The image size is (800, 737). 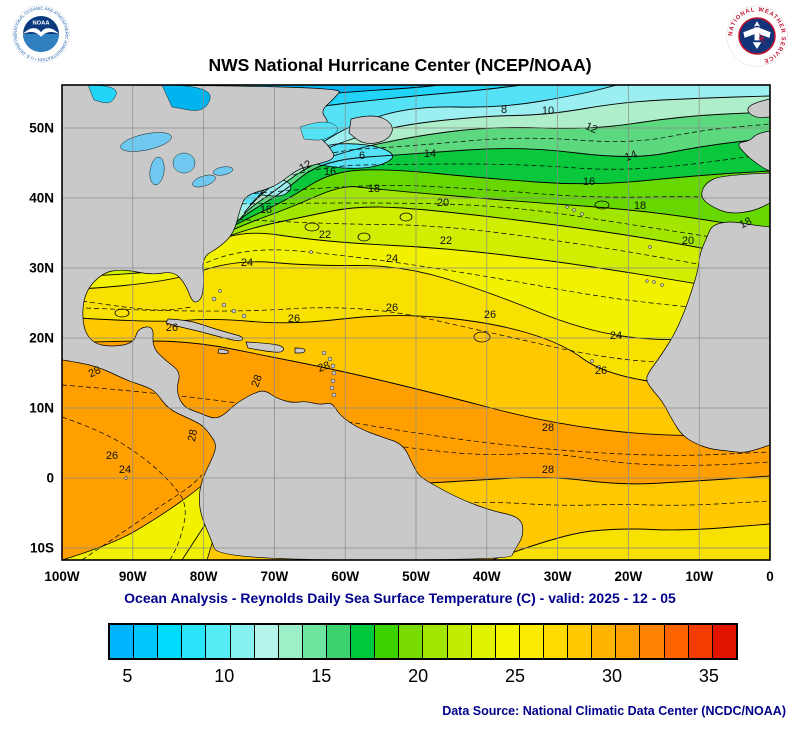 I want to click on lon-tick-label: 90W, so click(x=133, y=576).